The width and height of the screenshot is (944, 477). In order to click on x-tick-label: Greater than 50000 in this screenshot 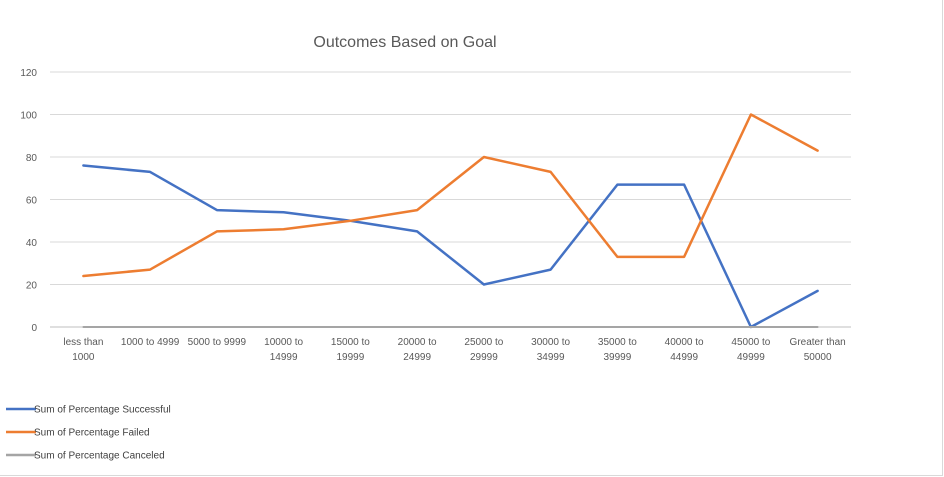, I will do `click(818, 350)`.